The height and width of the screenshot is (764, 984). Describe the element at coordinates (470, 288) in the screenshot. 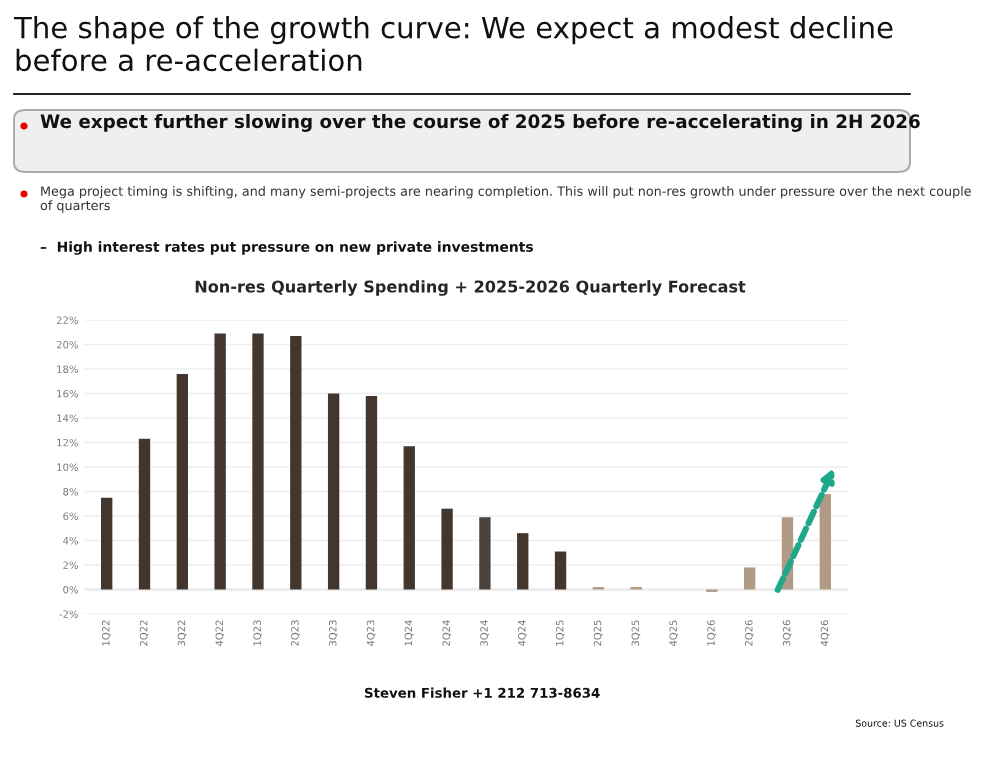

I see `chart-title: Non-res Quarterly Spending + 2025-2026 Quarterly Forecast` at that location.